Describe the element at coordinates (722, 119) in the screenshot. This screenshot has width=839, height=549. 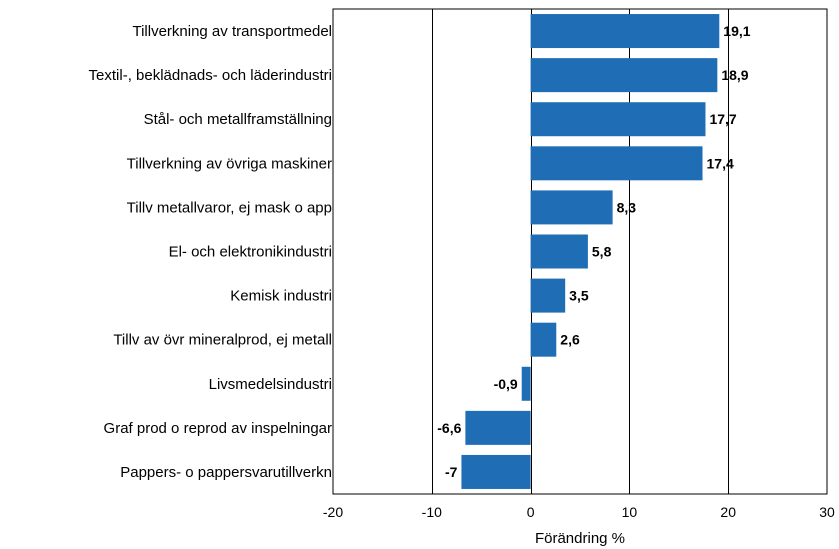
I see `value-label: 17,7` at that location.